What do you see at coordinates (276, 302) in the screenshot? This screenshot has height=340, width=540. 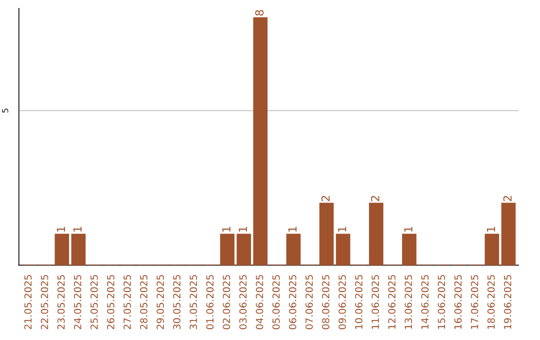 I see `x-tick-label: 05.06.2025` at bounding box center [276, 302].